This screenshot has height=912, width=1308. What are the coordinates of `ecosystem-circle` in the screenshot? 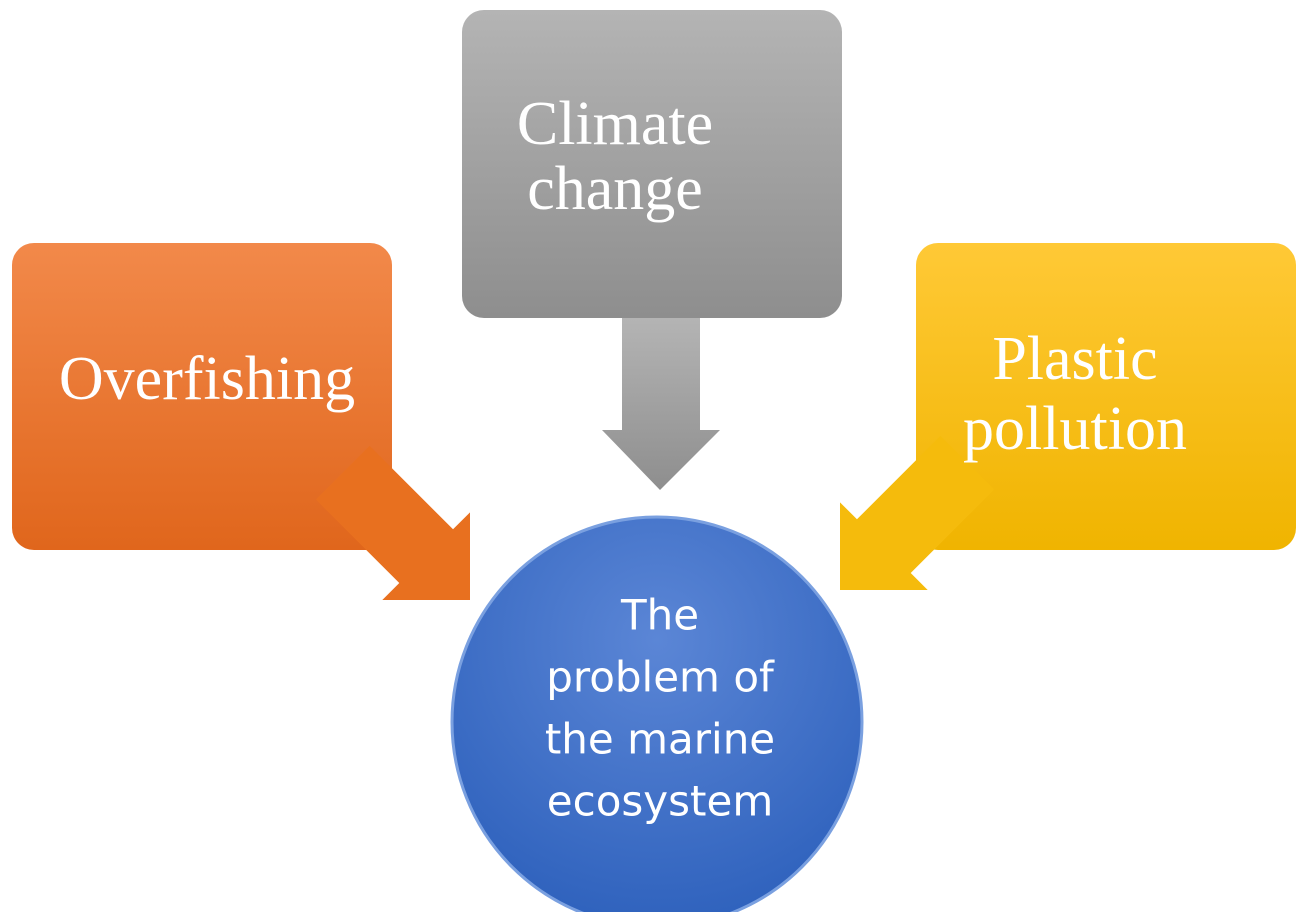 It's located at (657, 713).